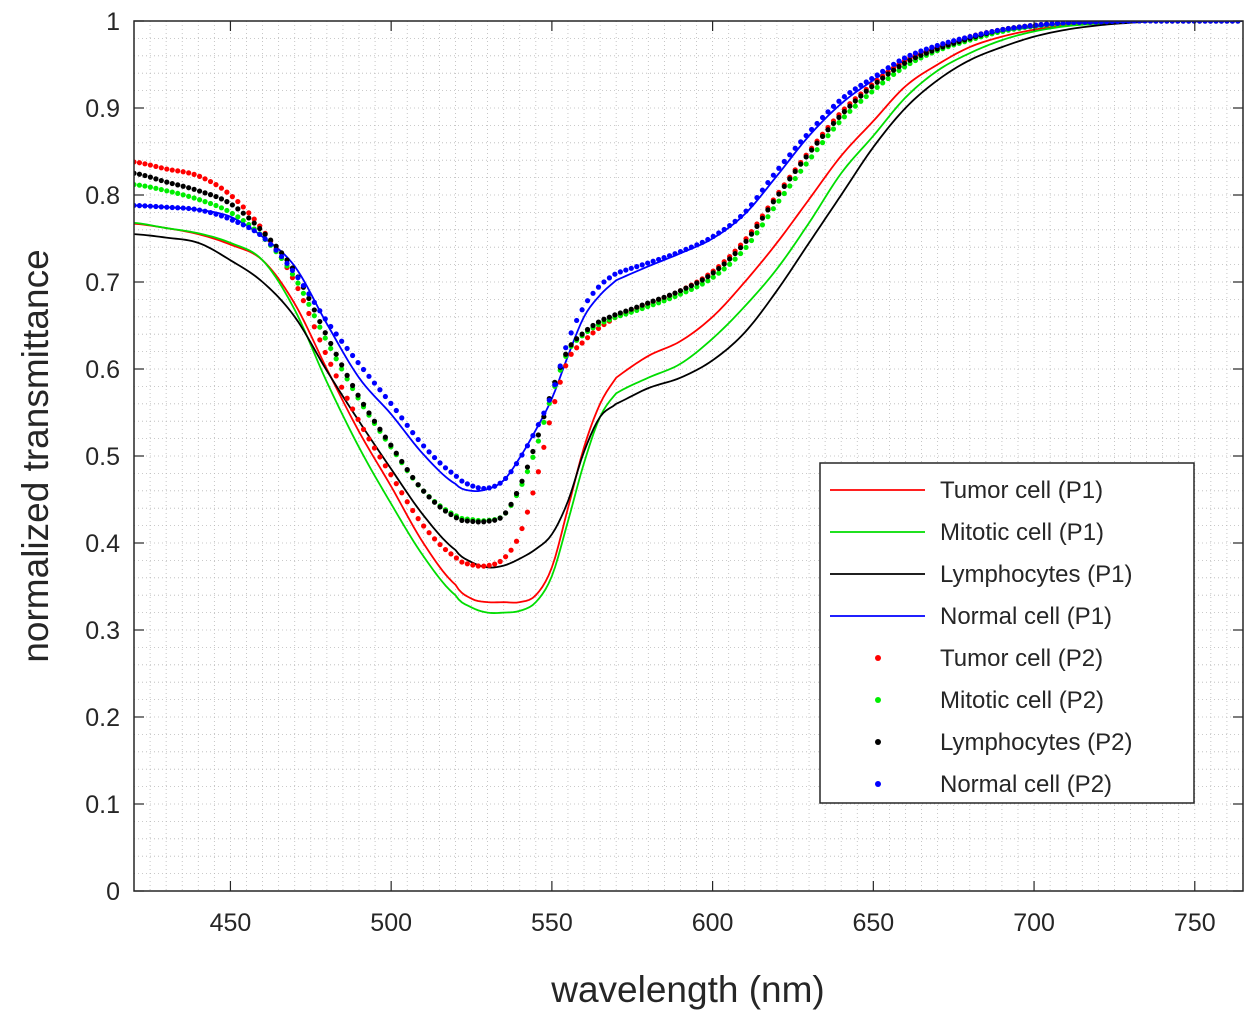 This screenshot has height=1015, width=1253. I want to click on legend-item: Tumor cell (P1), so click(966, 490).